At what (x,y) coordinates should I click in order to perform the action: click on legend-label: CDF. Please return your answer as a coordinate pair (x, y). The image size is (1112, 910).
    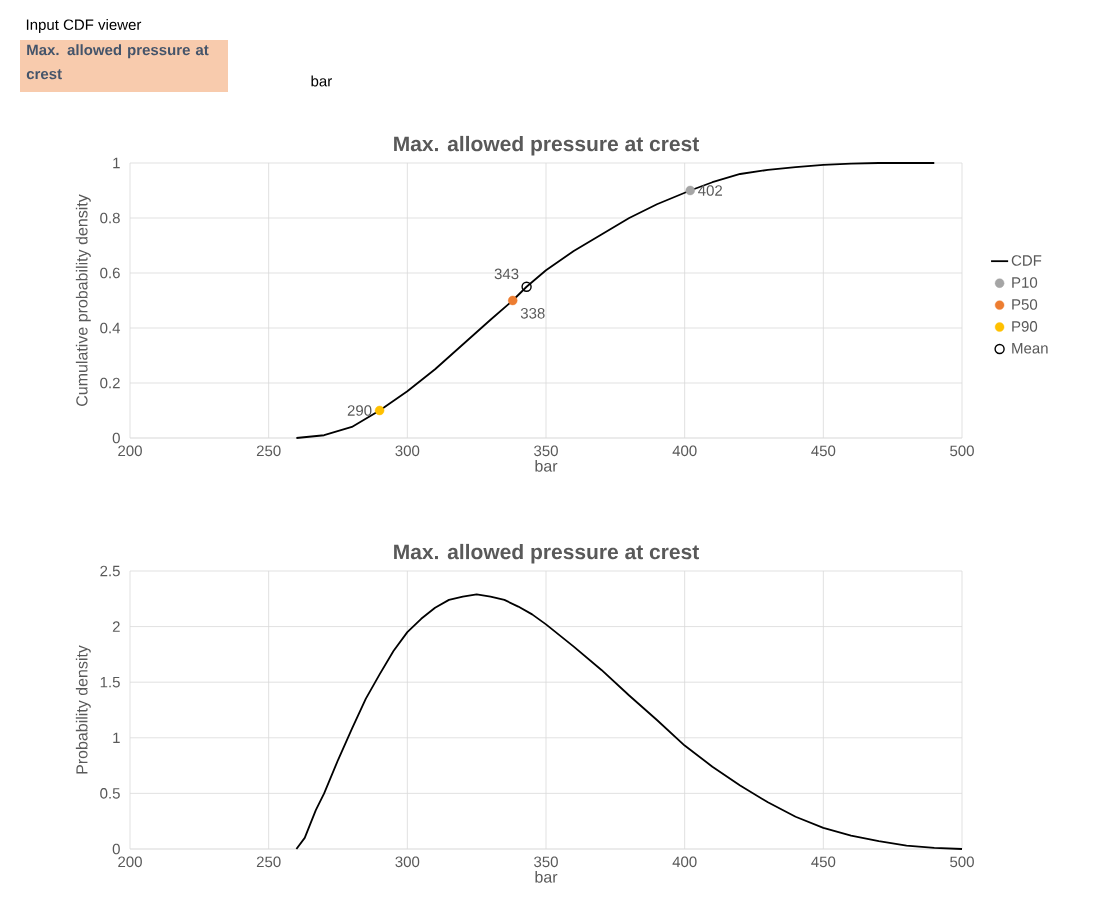
    Looking at the image, I should click on (1026, 260).